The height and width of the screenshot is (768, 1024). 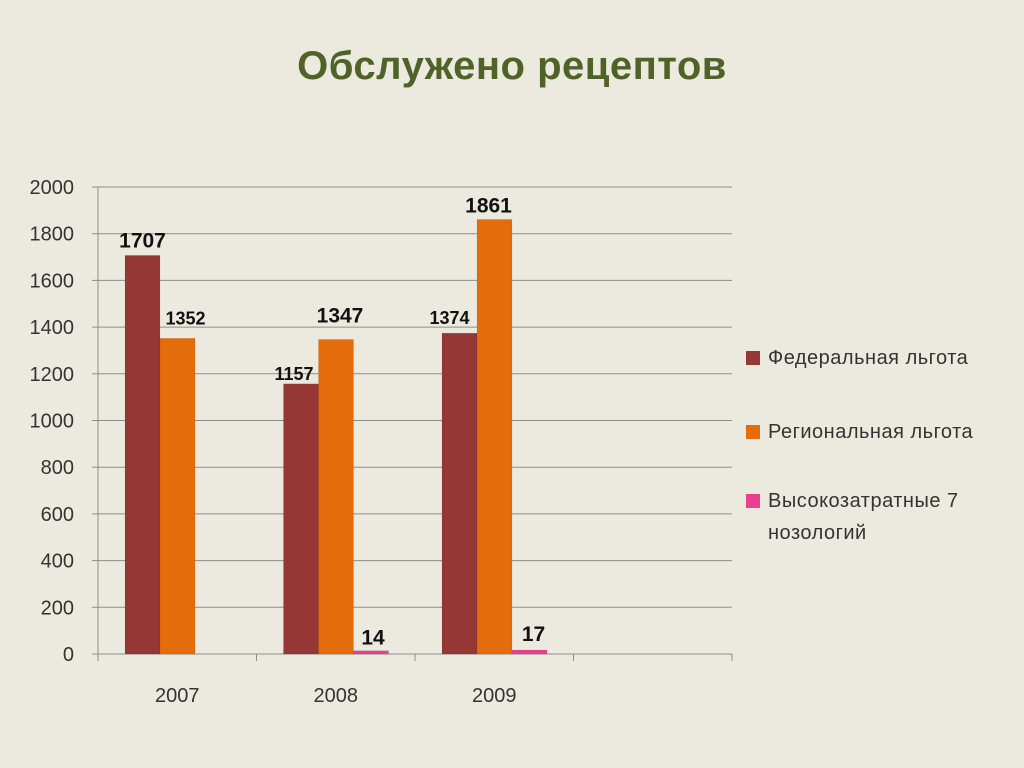 I want to click on y-tick-label: 1000, so click(x=52, y=422).